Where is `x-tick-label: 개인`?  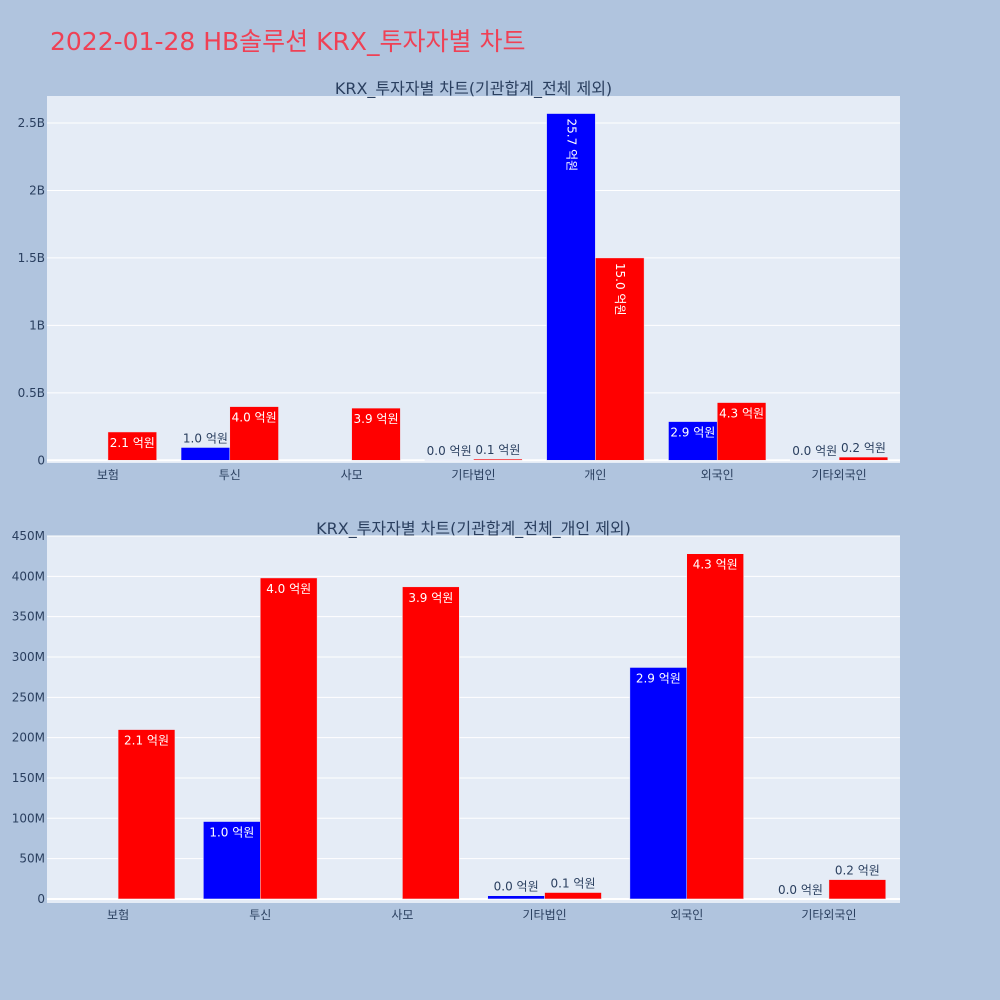
x-tick-label: 개인 is located at coordinates (595, 475).